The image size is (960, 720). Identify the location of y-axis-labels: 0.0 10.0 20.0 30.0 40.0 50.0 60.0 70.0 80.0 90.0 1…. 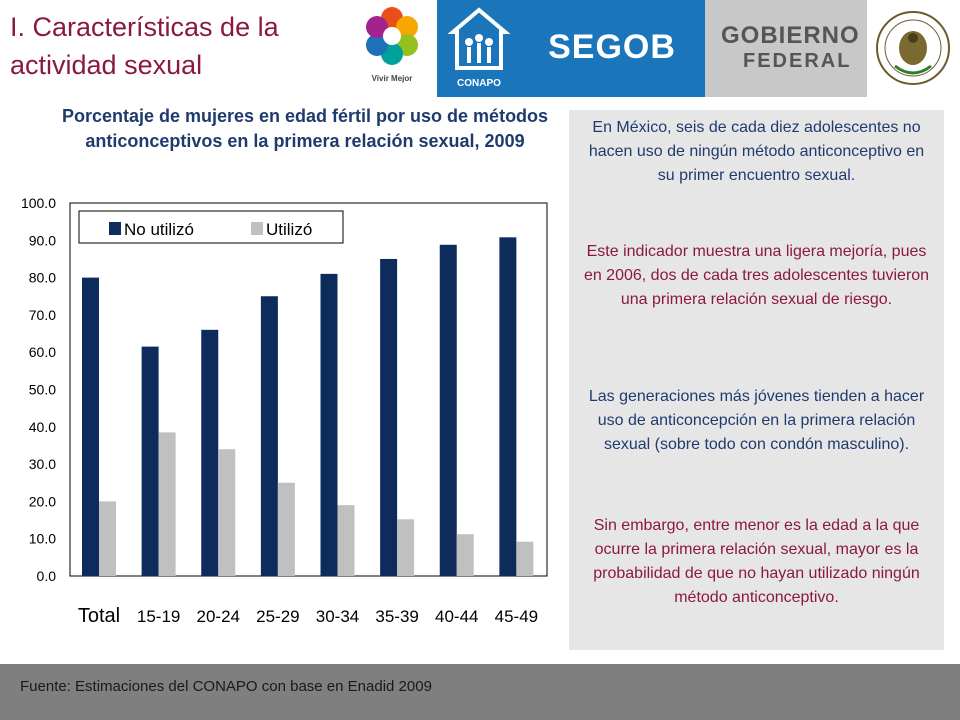
(38, 389).